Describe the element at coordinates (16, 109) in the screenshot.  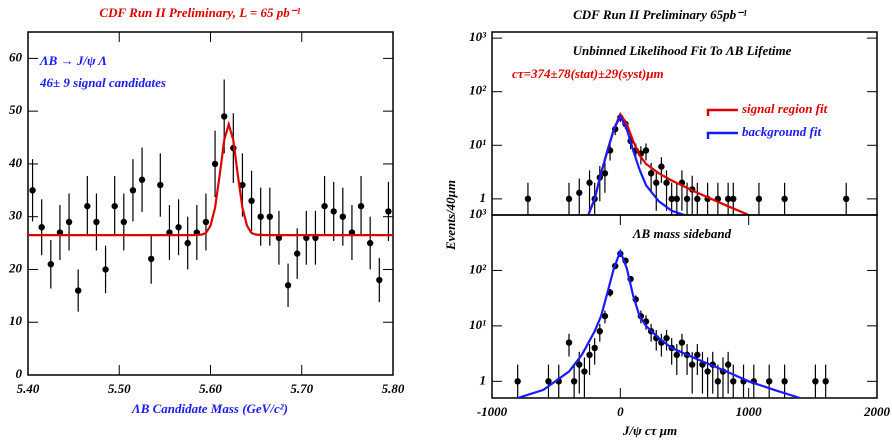
I see `y-tick-label: 50` at that location.